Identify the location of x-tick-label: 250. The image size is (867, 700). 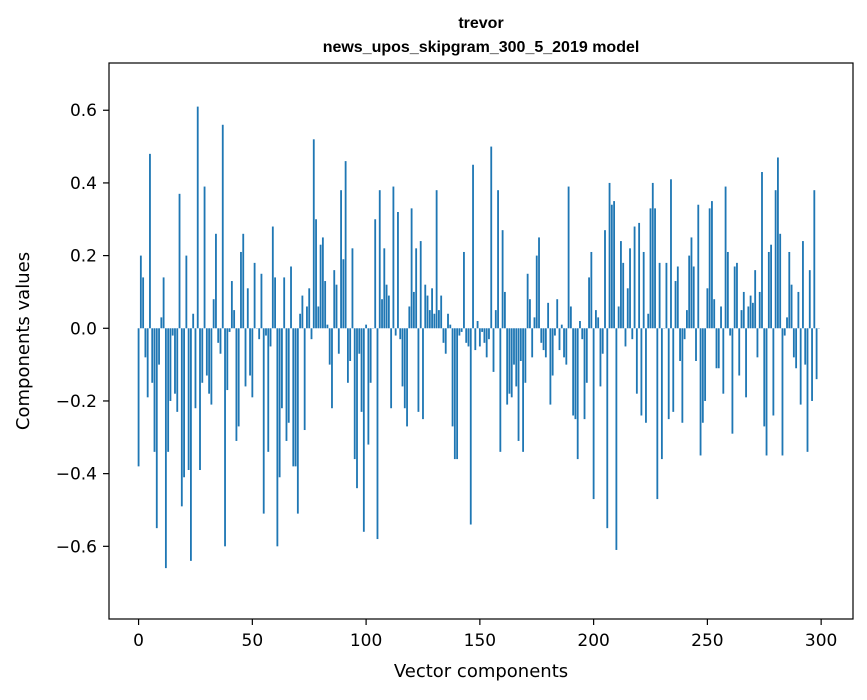
(707, 641).